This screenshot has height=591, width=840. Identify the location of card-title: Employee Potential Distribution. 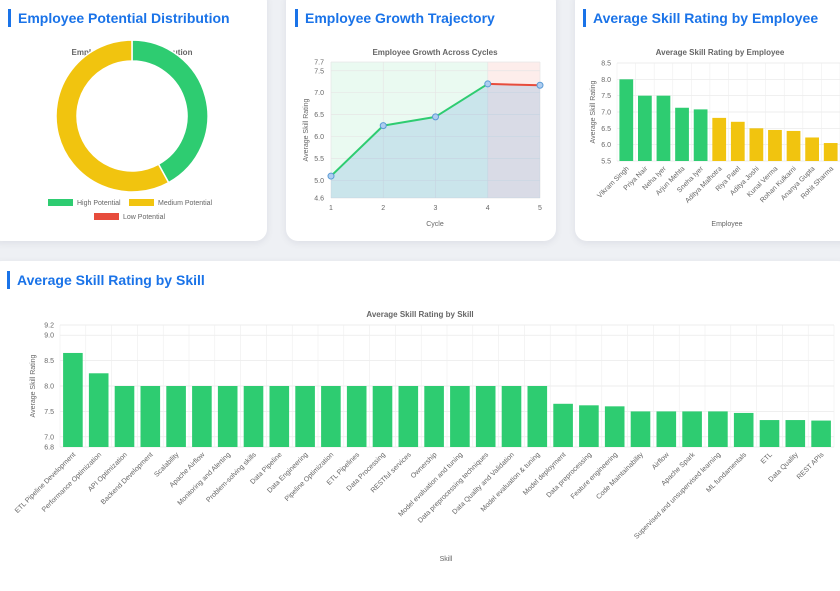
(119, 18).